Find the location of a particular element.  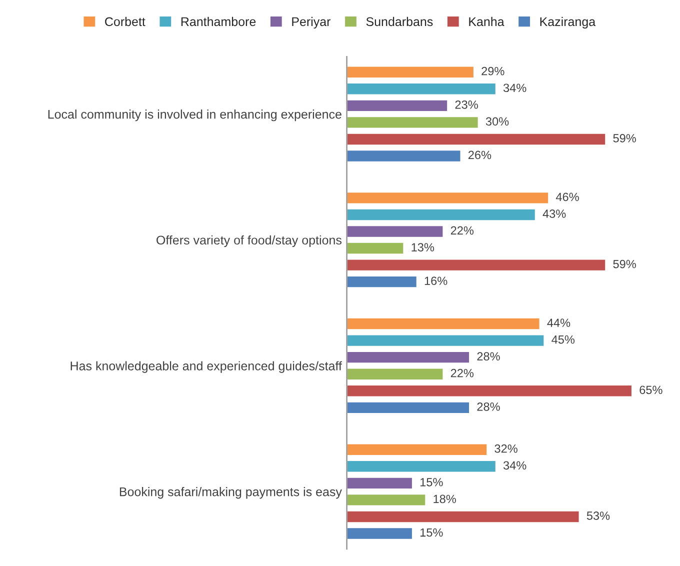

data-label: 46% is located at coordinates (567, 197).